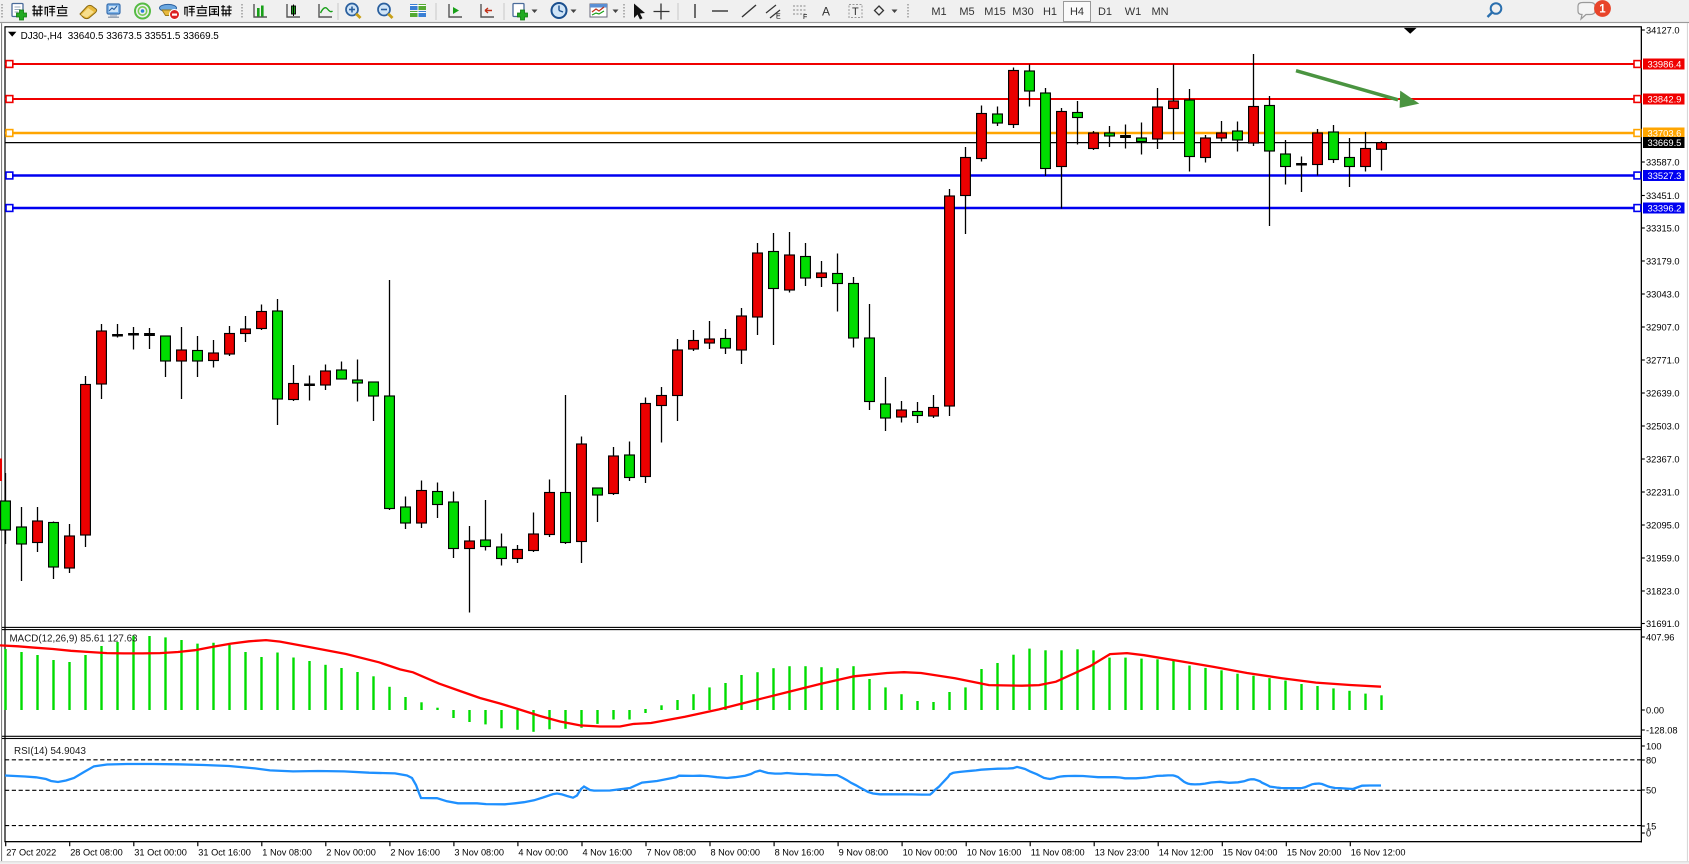  What do you see at coordinates (1651, 791) in the screenshot?
I see `svg-text: 50` at bounding box center [1651, 791].